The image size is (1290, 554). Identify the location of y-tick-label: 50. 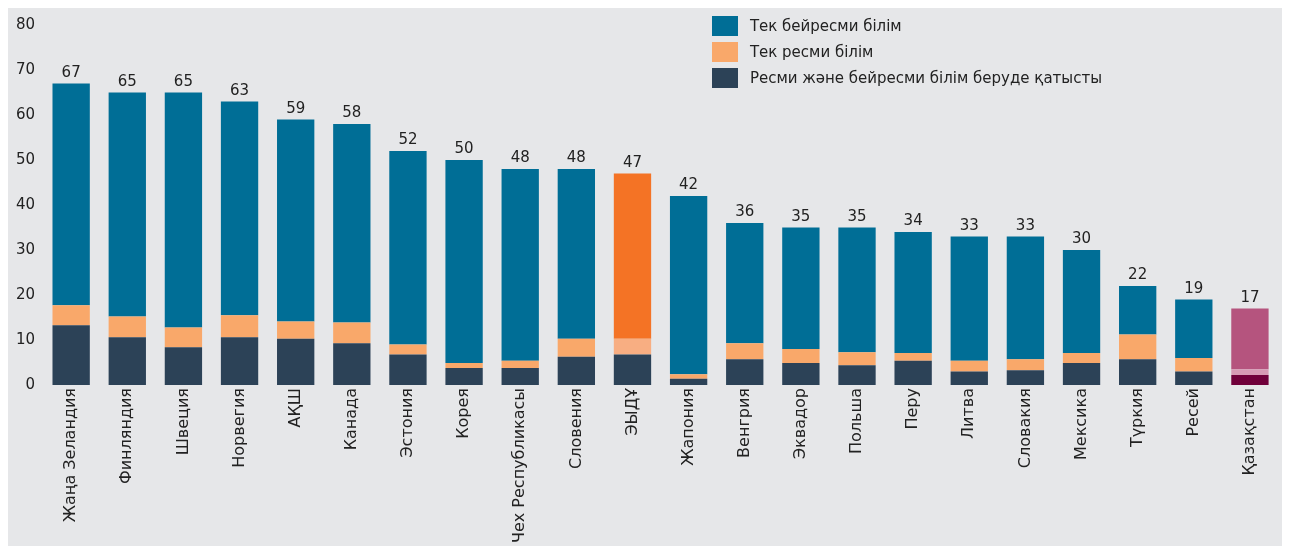
(25, 158).